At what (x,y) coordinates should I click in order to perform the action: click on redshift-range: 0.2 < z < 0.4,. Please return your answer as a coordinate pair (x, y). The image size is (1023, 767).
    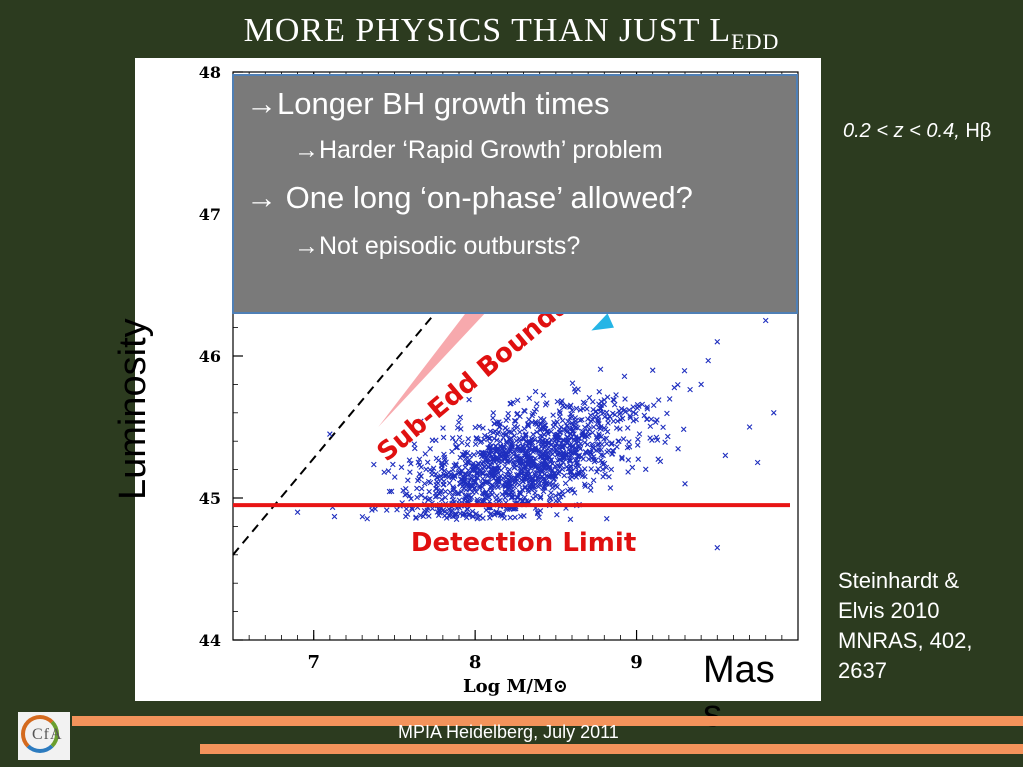
    Looking at the image, I should click on (901, 131).